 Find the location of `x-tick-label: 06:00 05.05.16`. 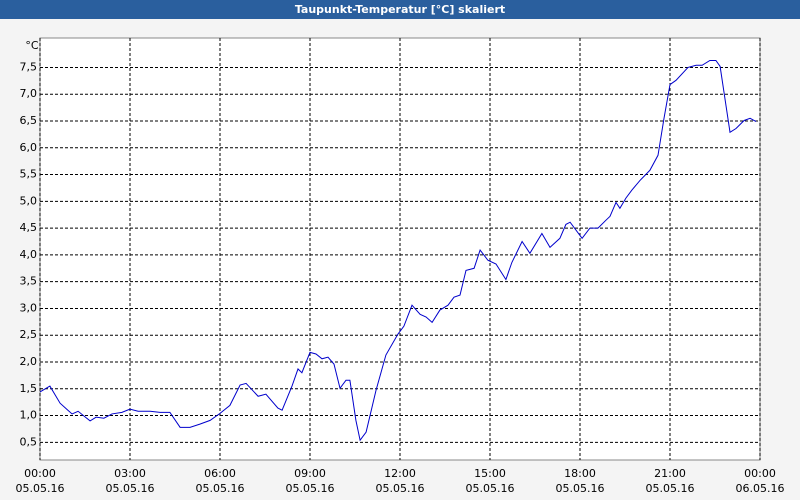

x-tick-label: 06:00 05.05.16 is located at coordinates (220, 481).